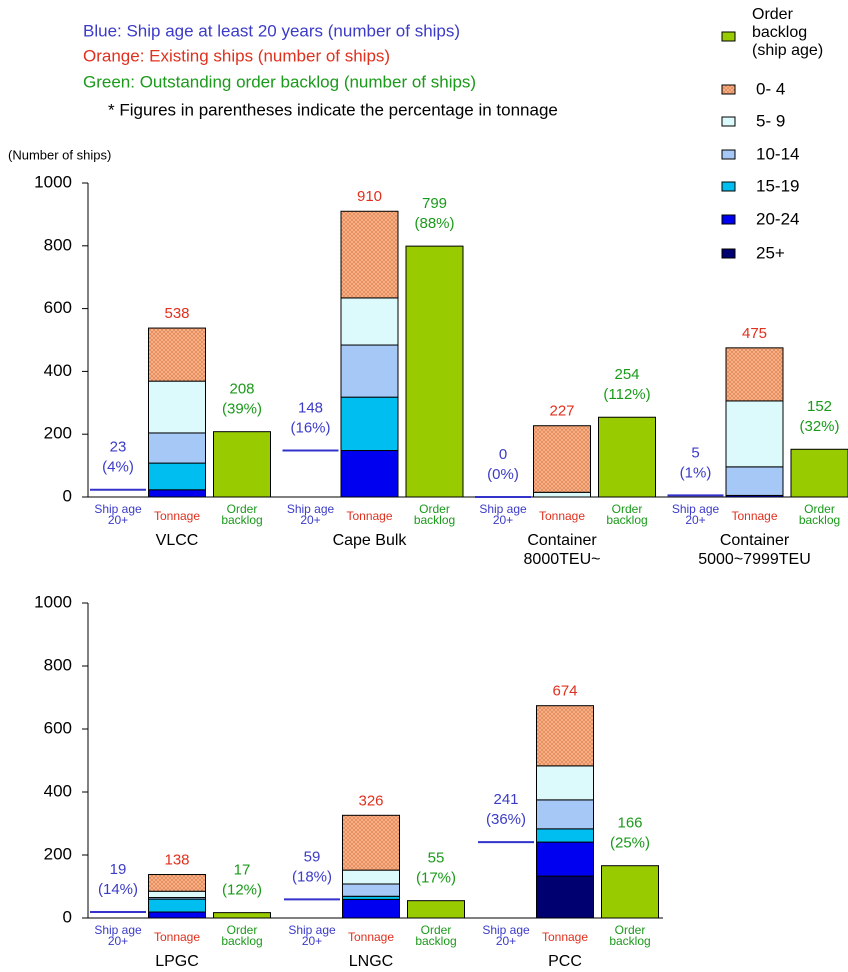 This screenshot has width=848, height=972. I want to click on legend-label: Order backlog (ship age), so click(788, 32).